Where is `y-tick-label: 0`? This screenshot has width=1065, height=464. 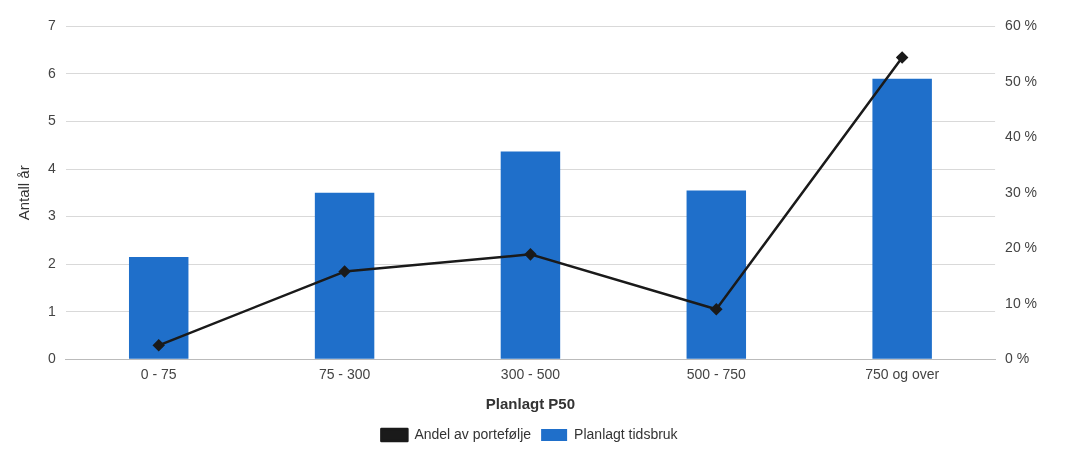
y-tick-label: 0 is located at coordinates (51, 358).